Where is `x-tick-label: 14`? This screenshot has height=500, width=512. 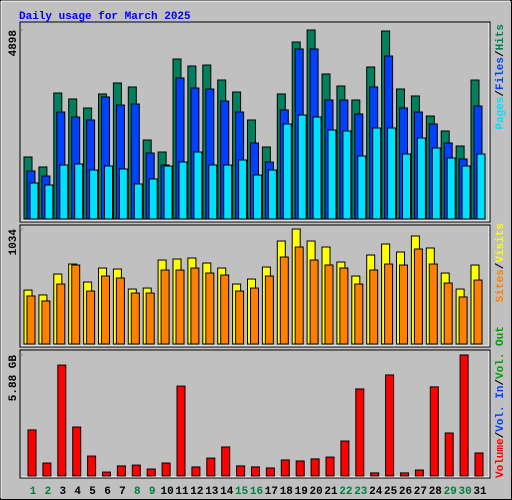
x-tick-label: 14 is located at coordinates (227, 492).